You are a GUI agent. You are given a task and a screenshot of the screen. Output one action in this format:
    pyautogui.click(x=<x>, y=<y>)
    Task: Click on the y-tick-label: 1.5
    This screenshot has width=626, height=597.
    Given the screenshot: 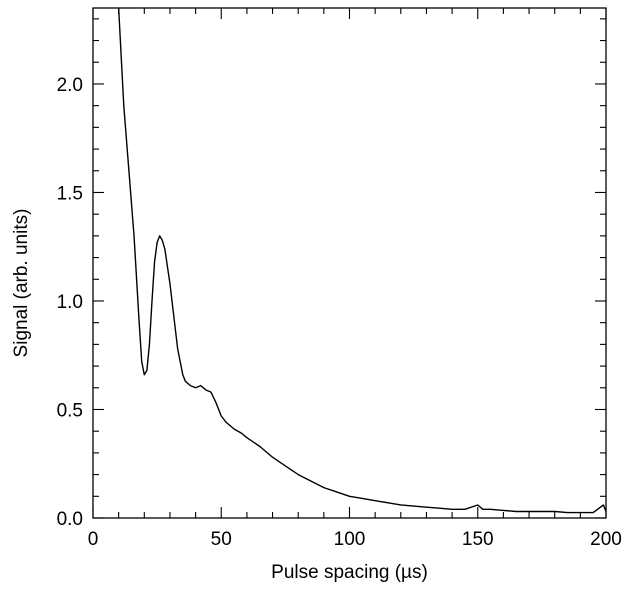 What is the action you would take?
    pyautogui.click(x=70, y=193)
    